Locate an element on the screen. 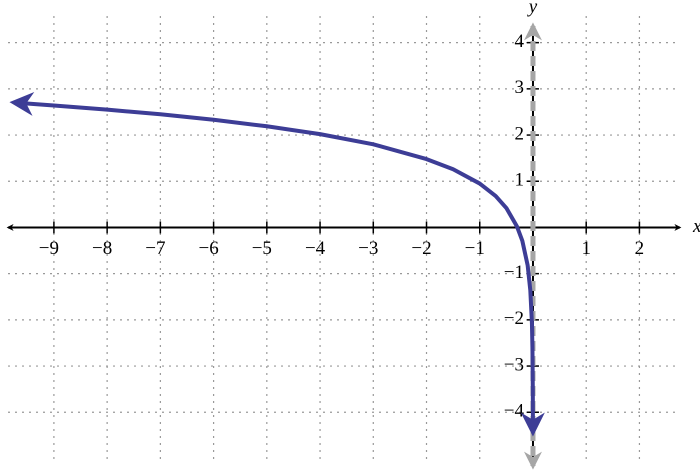 This screenshot has width=700, height=476. x-tick-label: −1 is located at coordinates (475, 248).